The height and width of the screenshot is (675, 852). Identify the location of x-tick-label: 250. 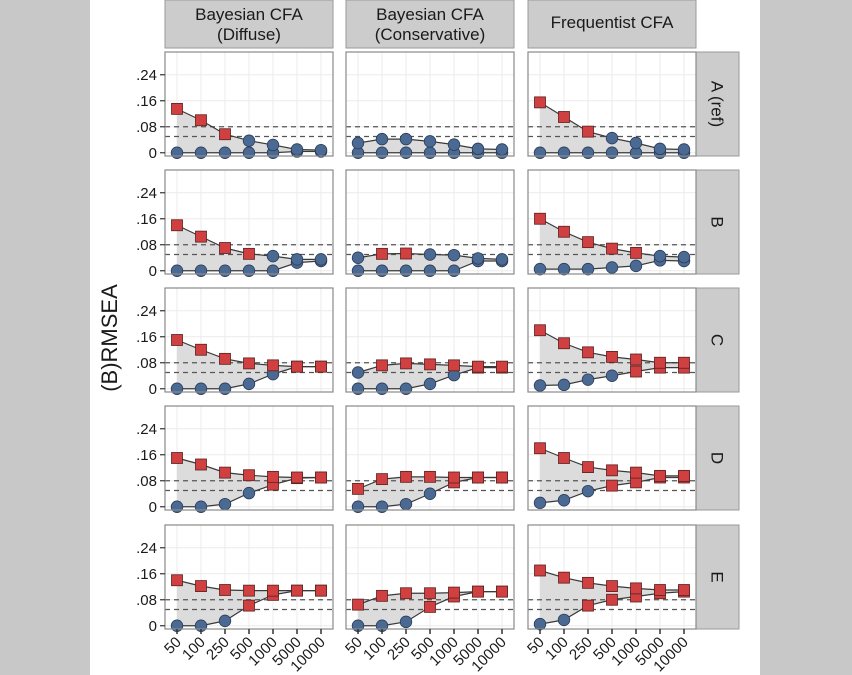
(581, 649).